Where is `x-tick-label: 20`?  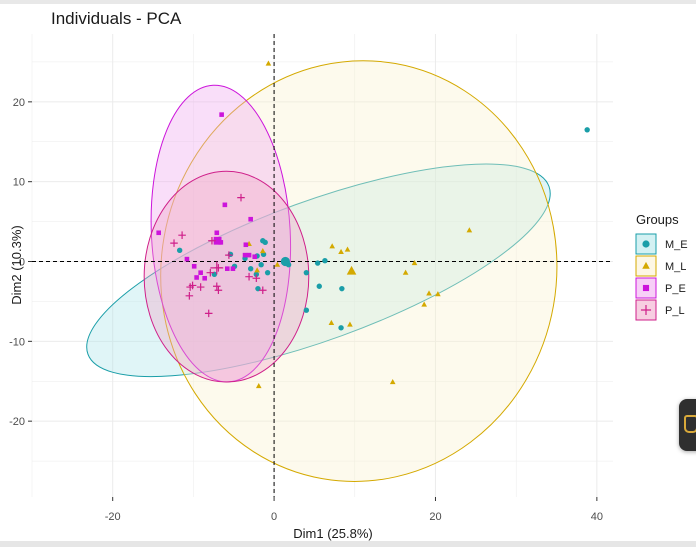 x-tick-label: 20 is located at coordinates (435, 517).